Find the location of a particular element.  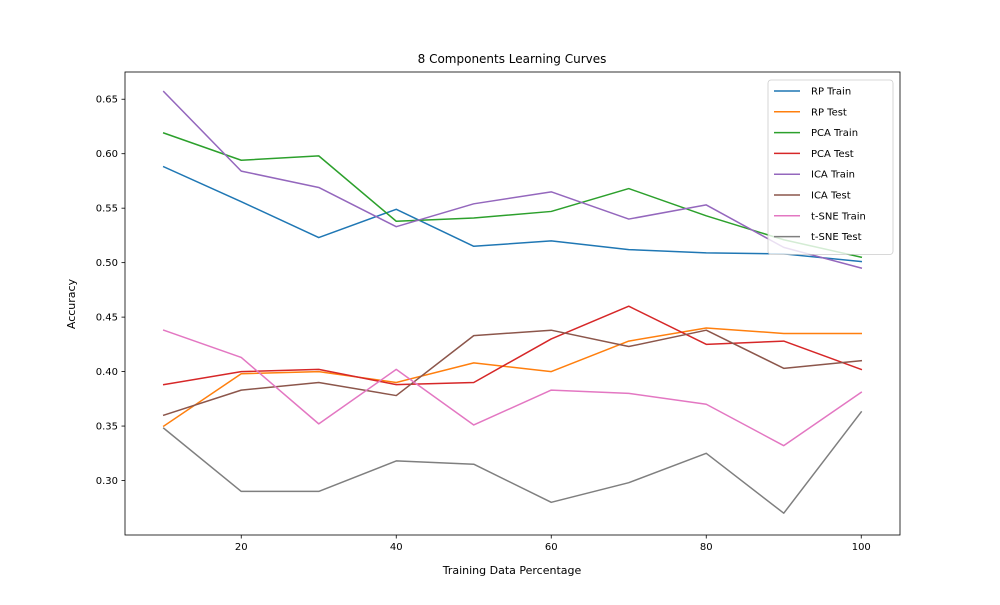

legend-label: PCA Train is located at coordinates (834, 133).